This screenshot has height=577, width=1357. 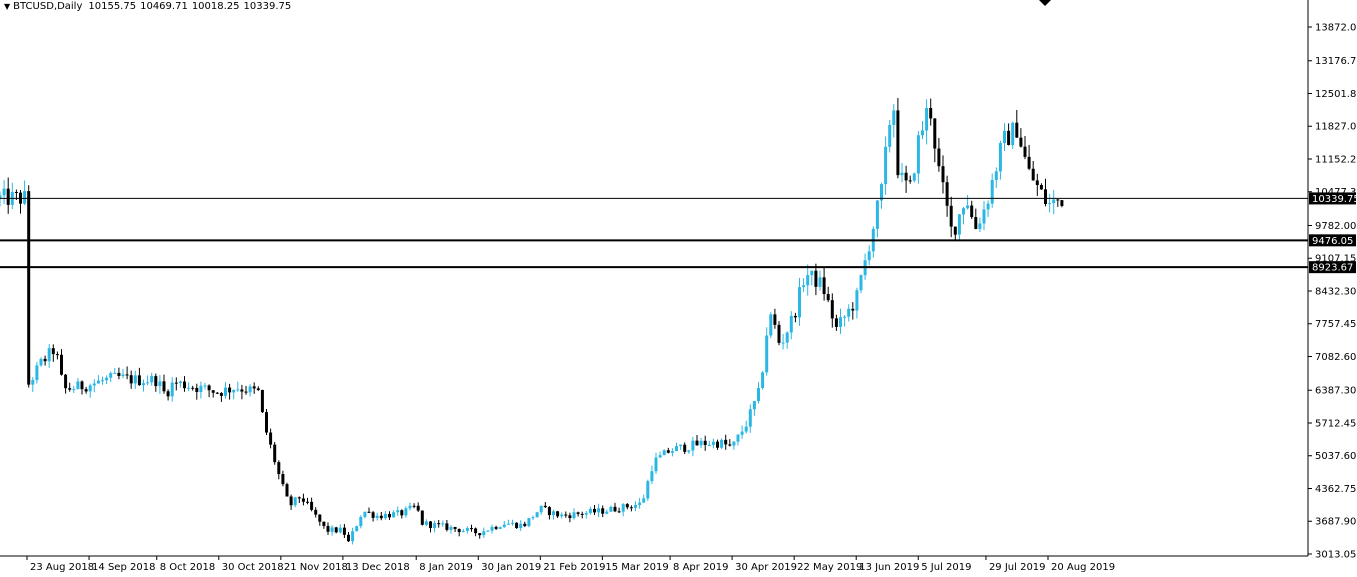 I want to click on y-tick-label: 6387.30, so click(x=1335, y=391).